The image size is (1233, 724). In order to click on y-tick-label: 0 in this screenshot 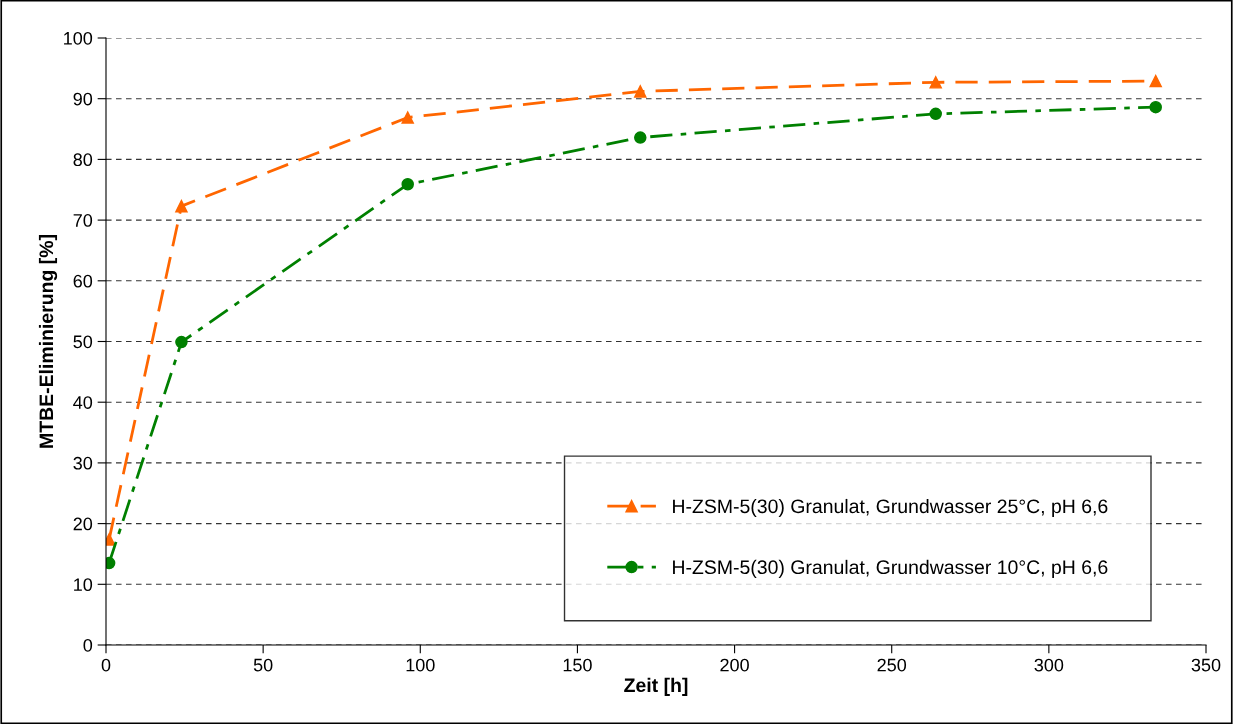, I will do `click(88, 645)`.